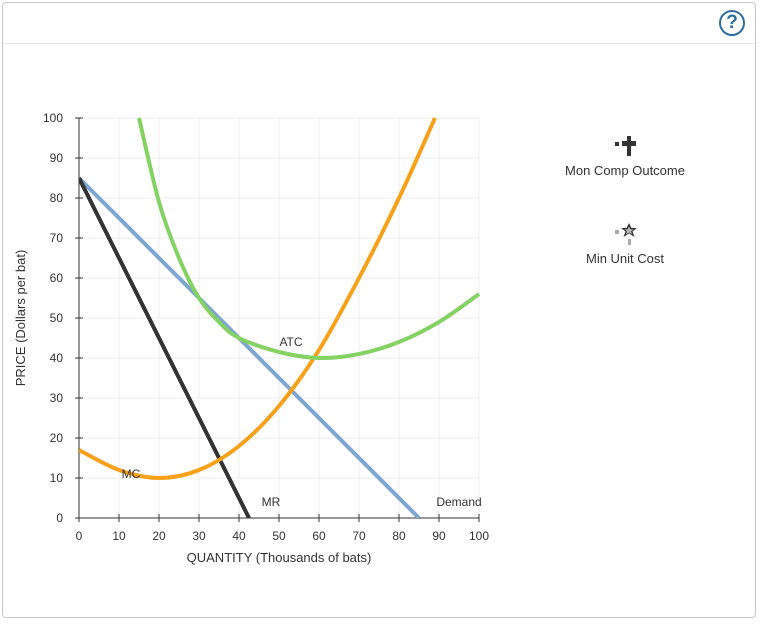 The height and width of the screenshot is (628, 766). What do you see at coordinates (57, 478) in the screenshot?
I see `y-tick-label: 10` at bounding box center [57, 478].